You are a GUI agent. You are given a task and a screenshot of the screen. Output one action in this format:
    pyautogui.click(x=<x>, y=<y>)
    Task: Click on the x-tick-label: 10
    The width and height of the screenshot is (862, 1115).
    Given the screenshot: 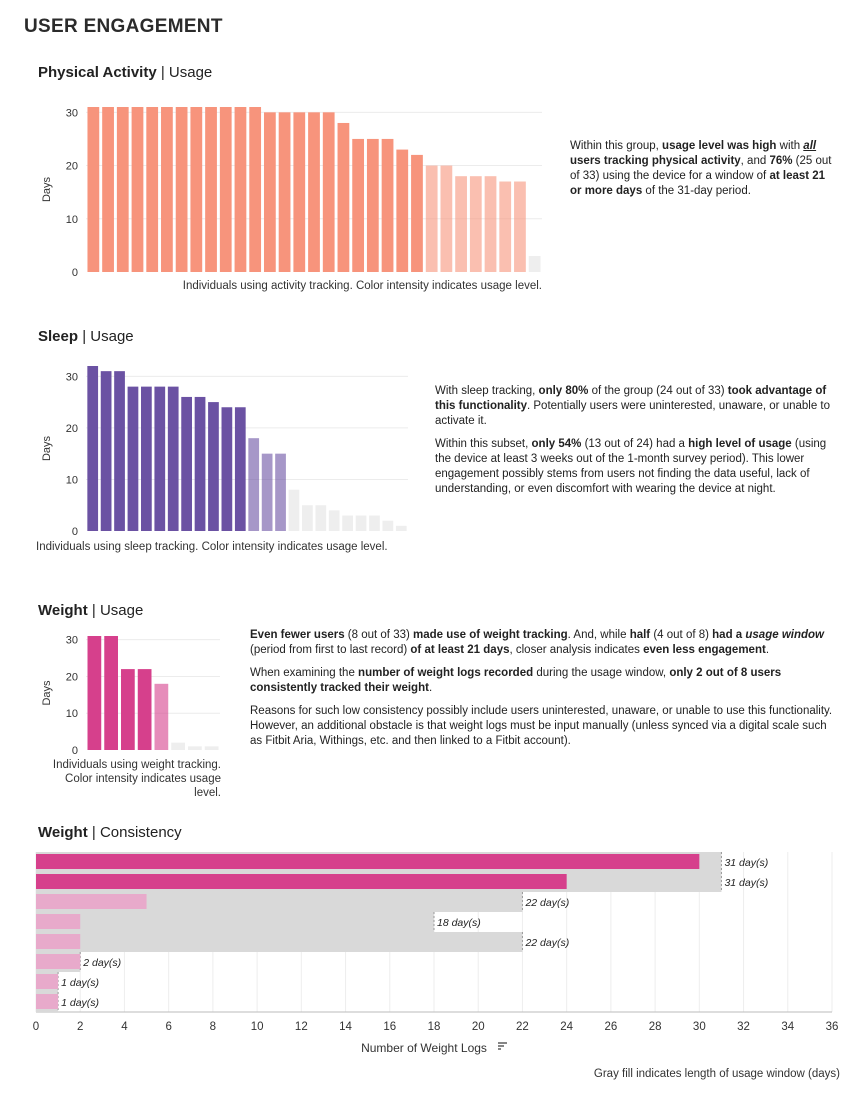 What is the action you would take?
    pyautogui.click(x=257, y=1027)
    